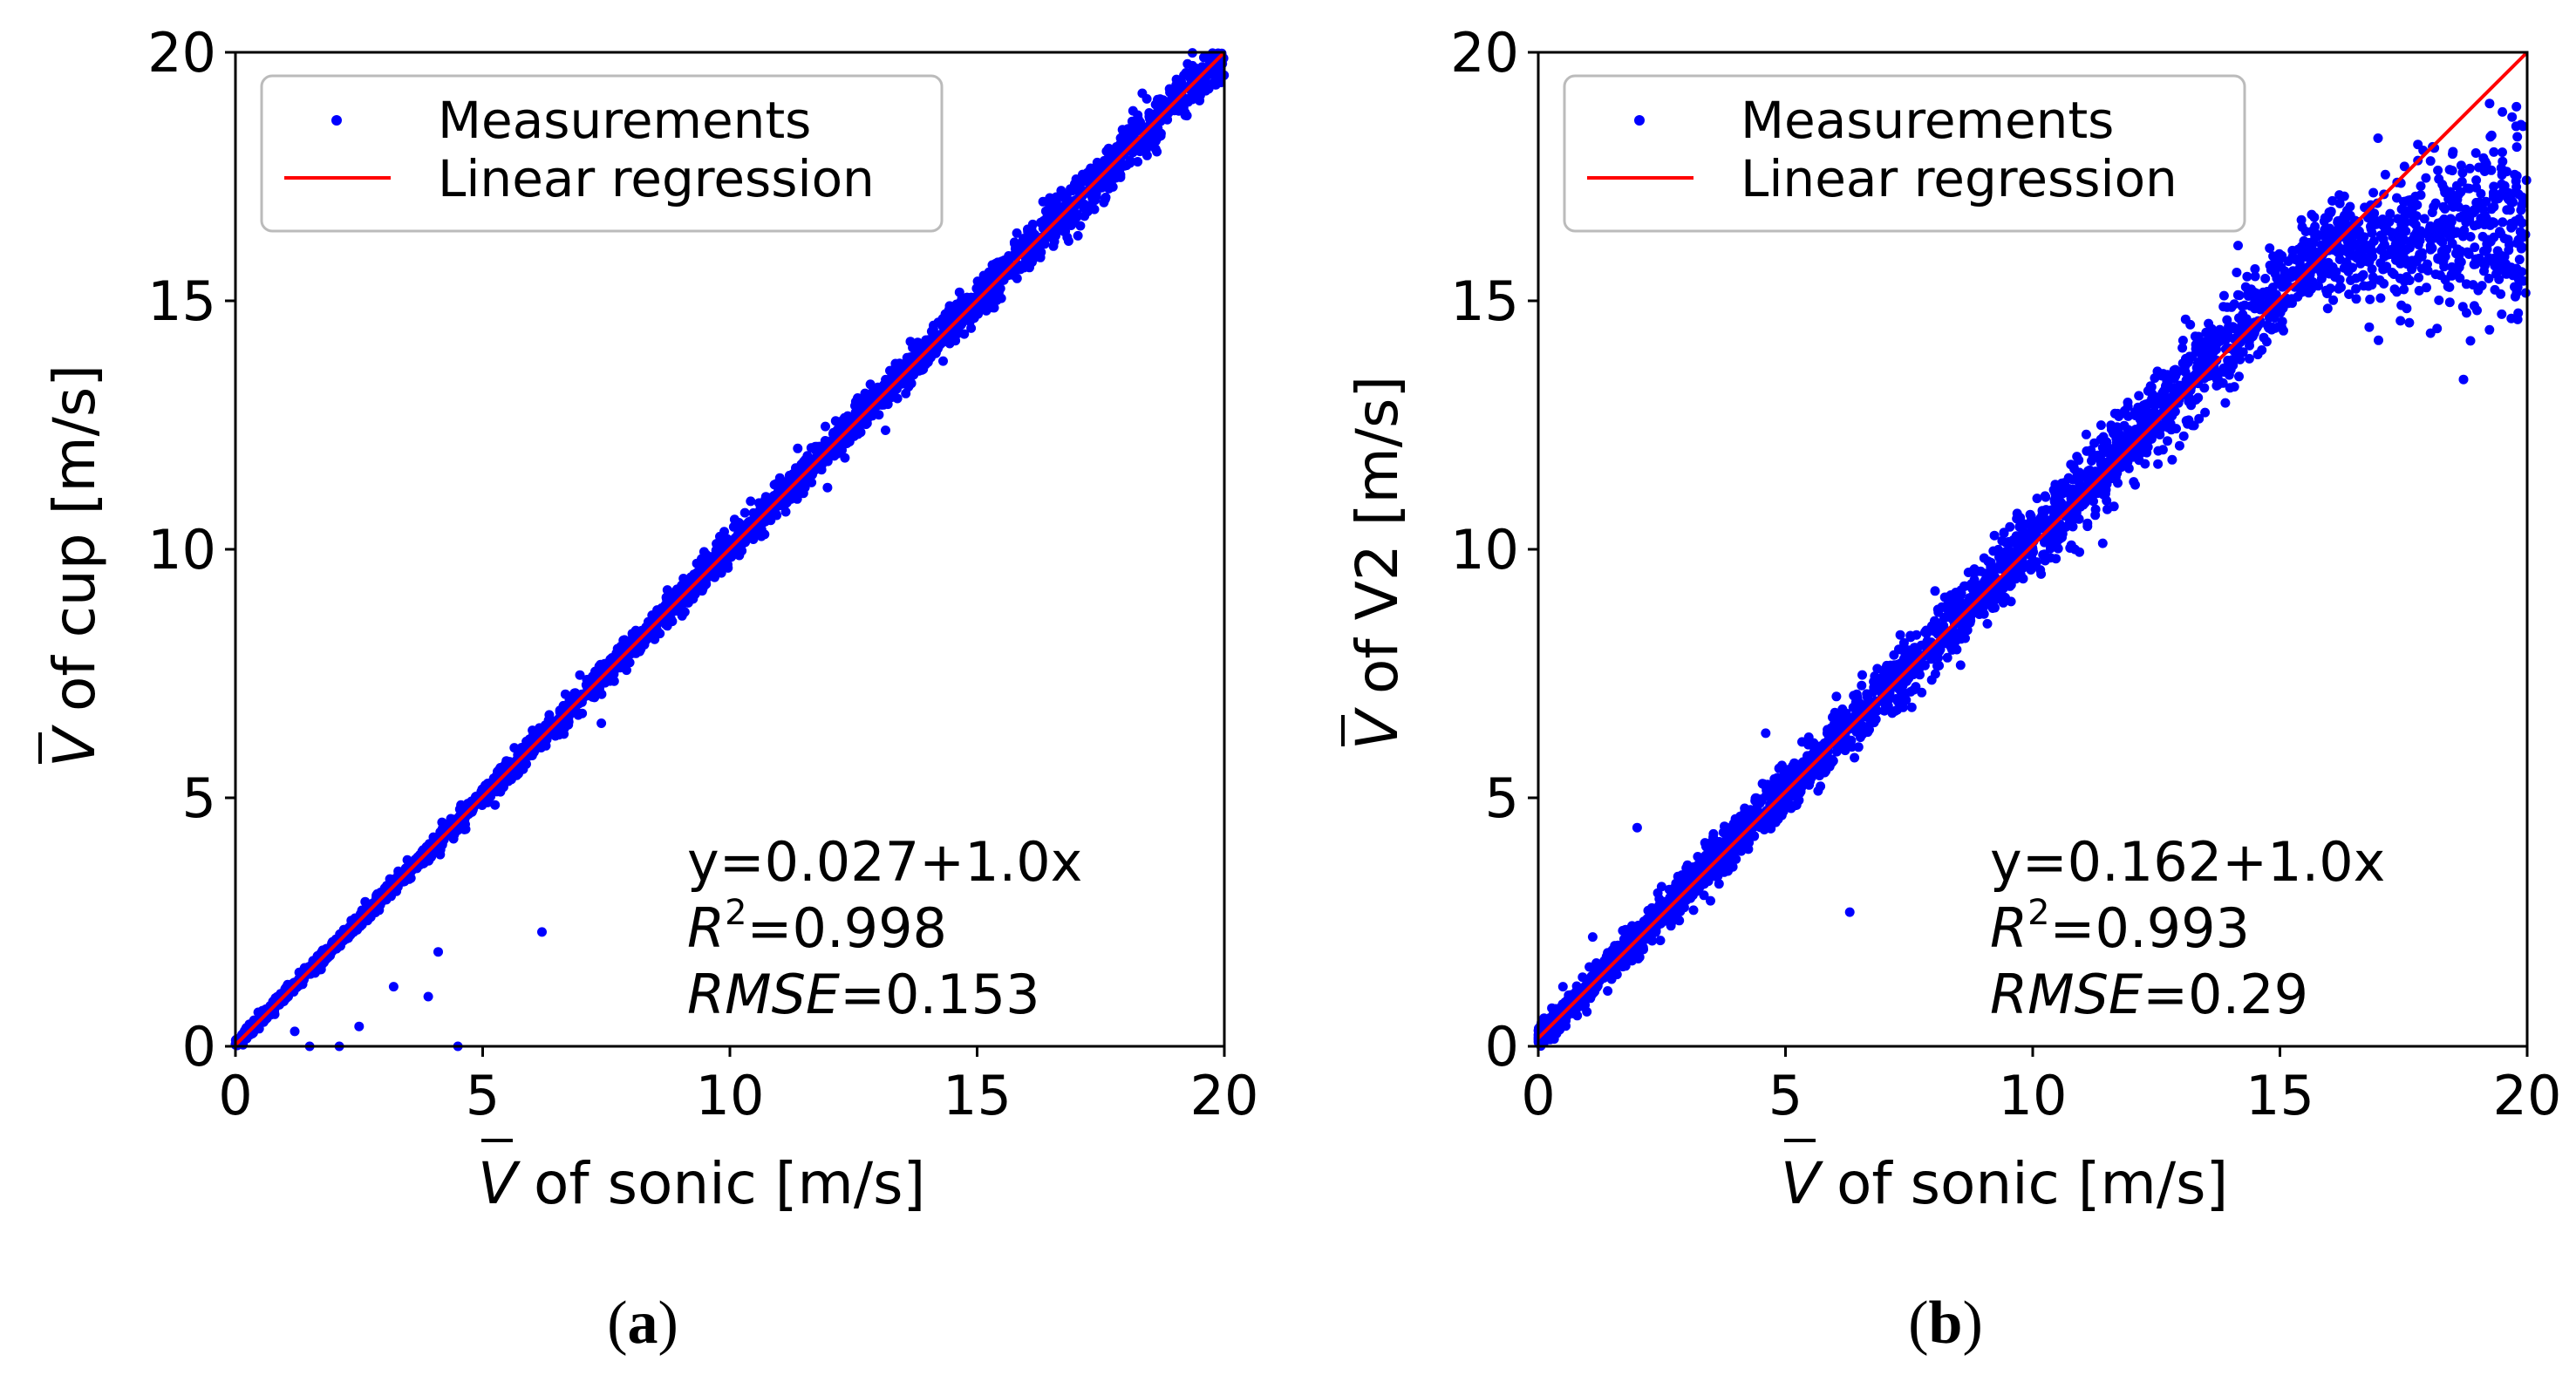  What do you see at coordinates (182, 550) in the screenshot?
I see `panel-a-y-tick-label: 10` at bounding box center [182, 550].